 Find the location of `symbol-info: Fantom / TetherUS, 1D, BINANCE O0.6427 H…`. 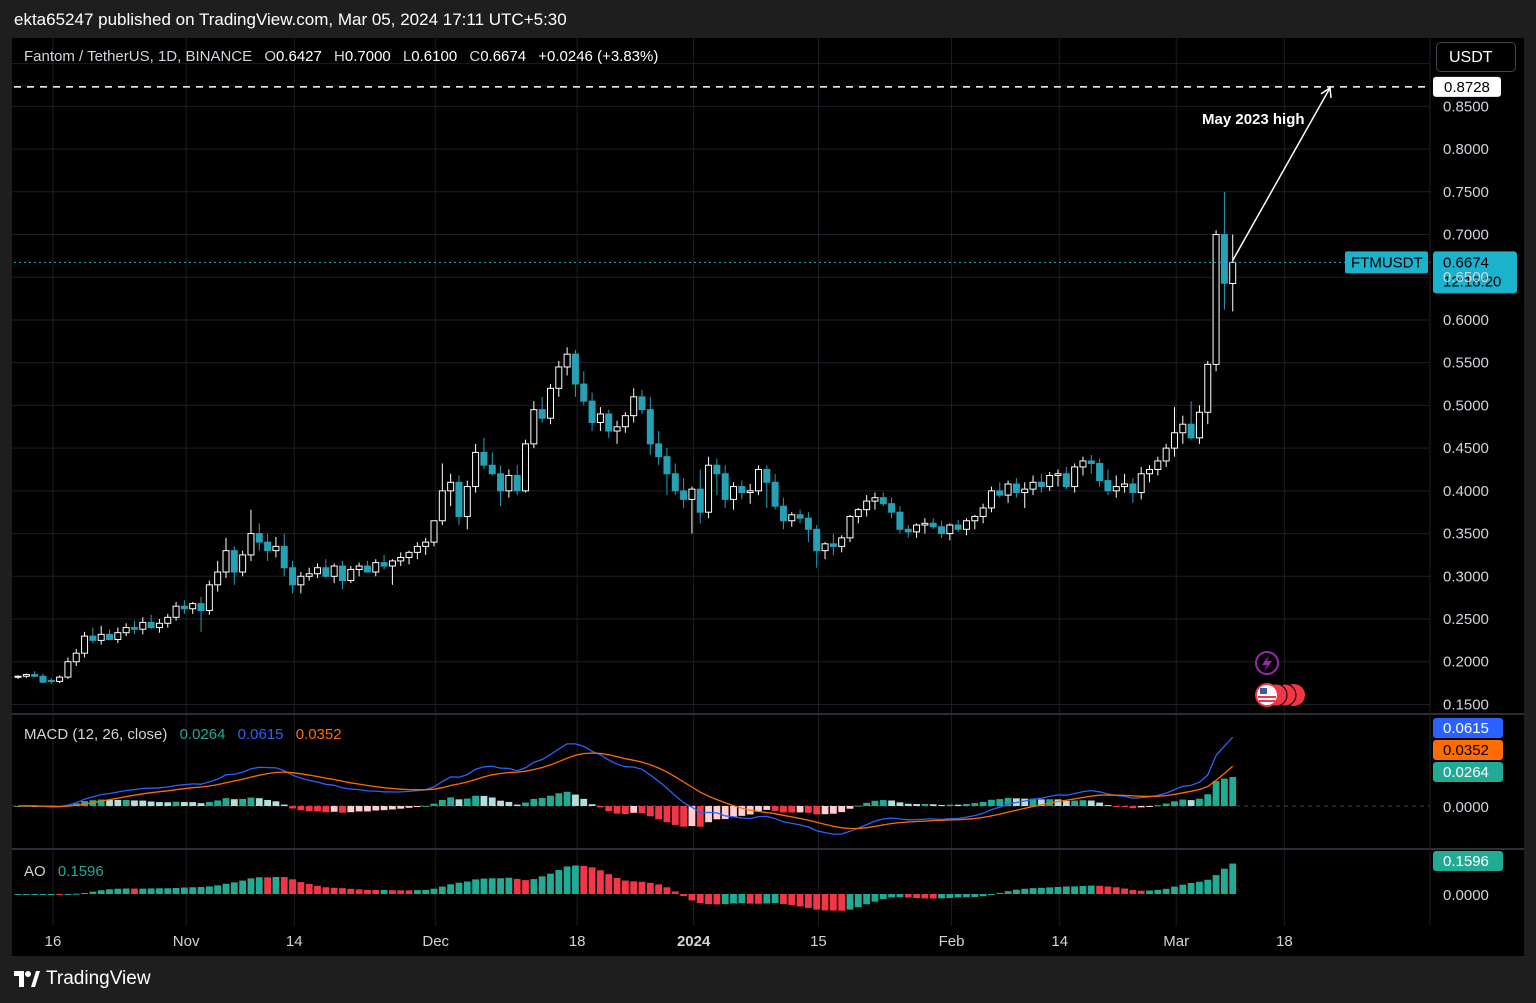

symbol-info: Fantom / TetherUS, 1D, BINANCE O0.6427 H… is located at coordinates (341, 56).